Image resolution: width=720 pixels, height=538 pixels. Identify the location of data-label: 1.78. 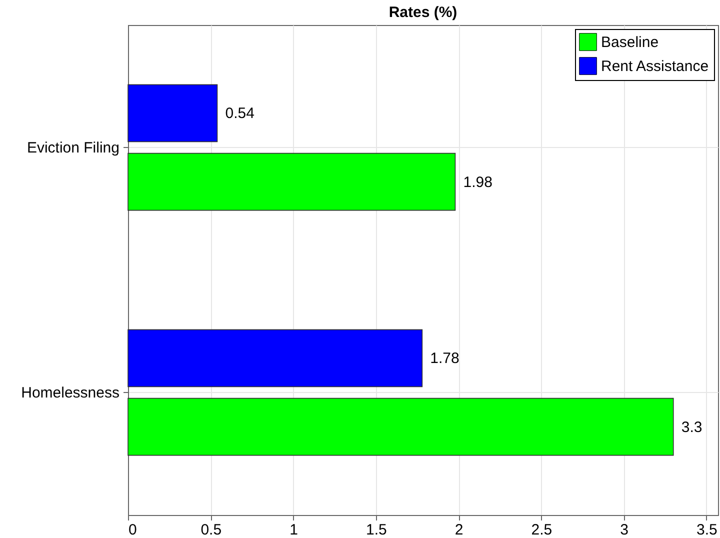
(445, 359).